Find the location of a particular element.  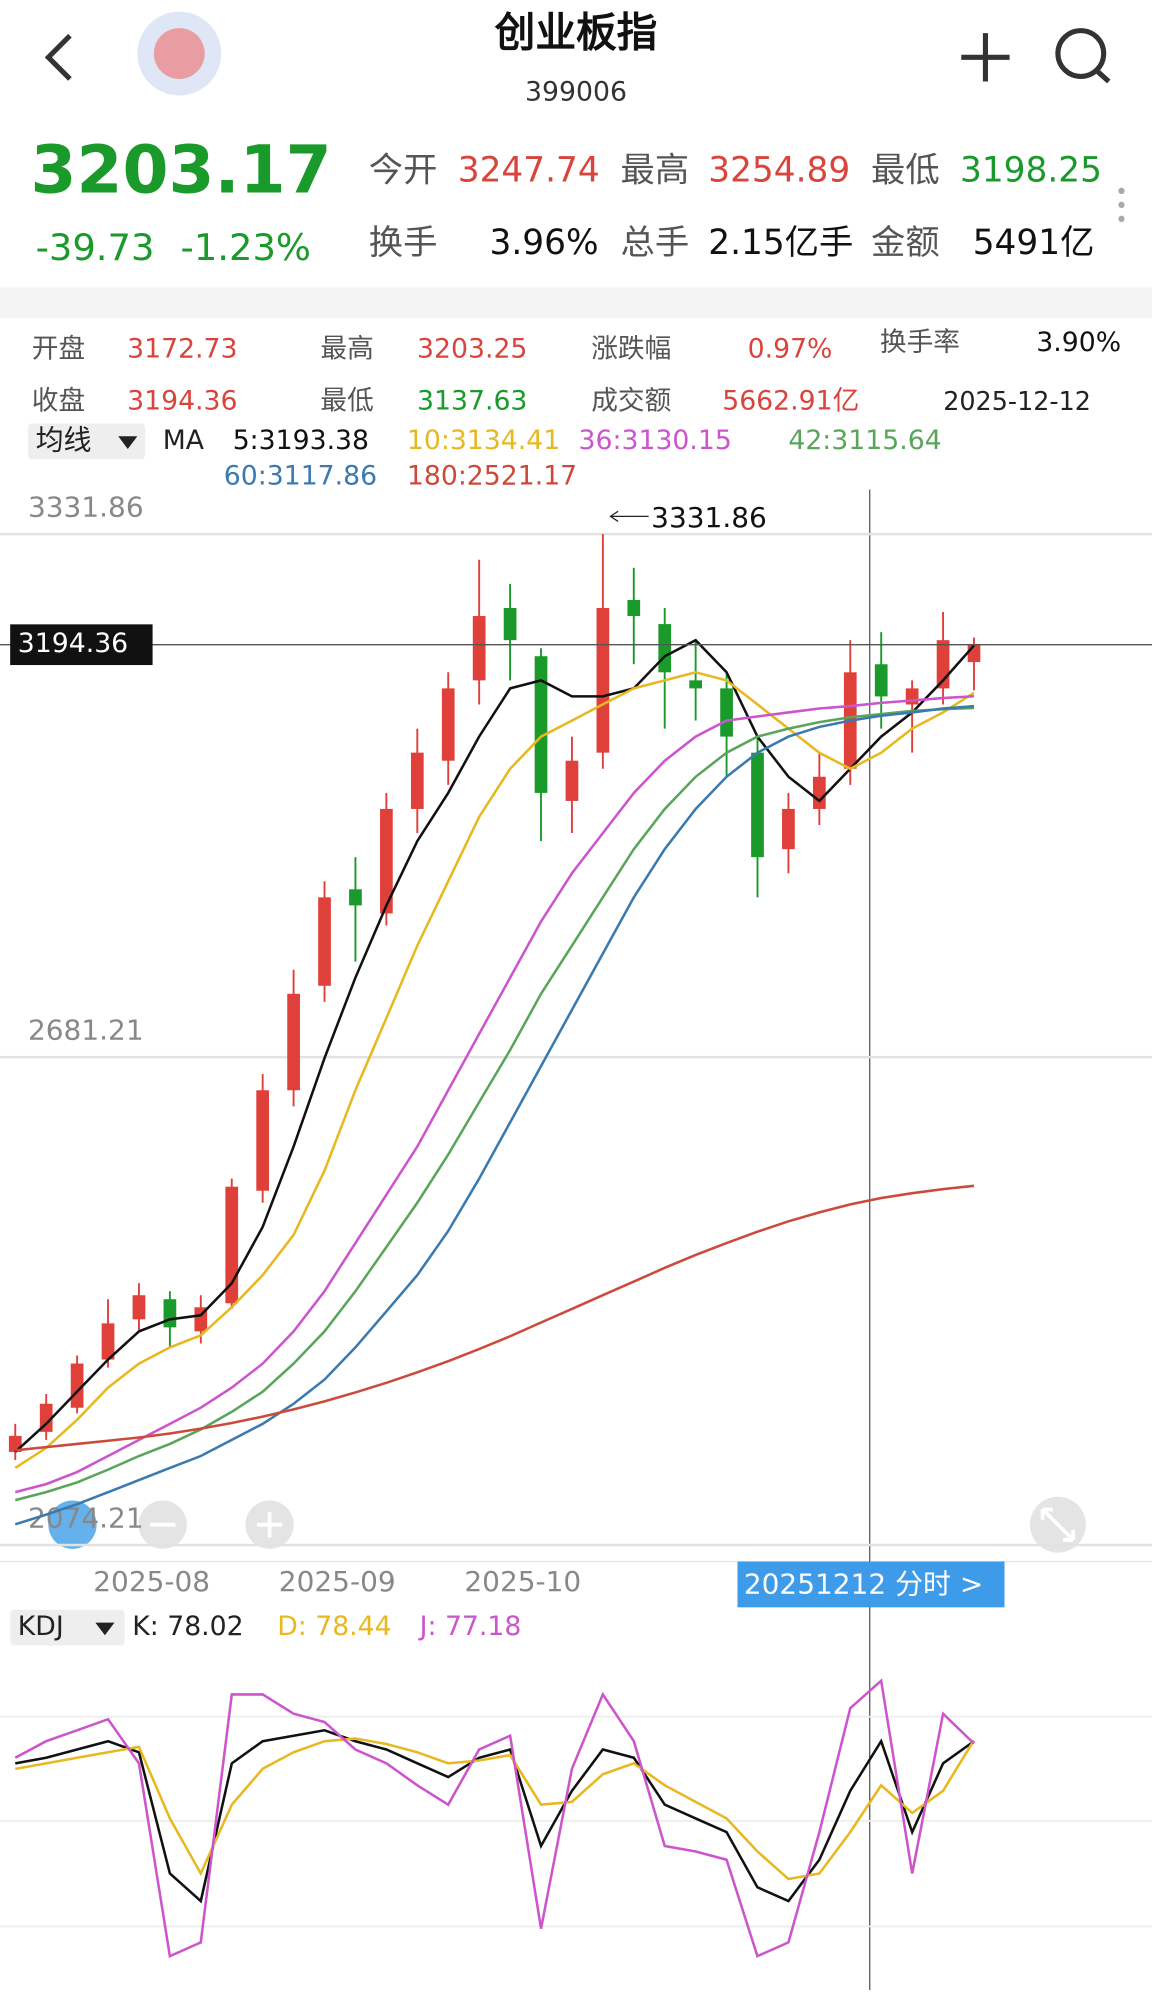

stat-label: 涨跌幅 is located at coordinates (631, 348).